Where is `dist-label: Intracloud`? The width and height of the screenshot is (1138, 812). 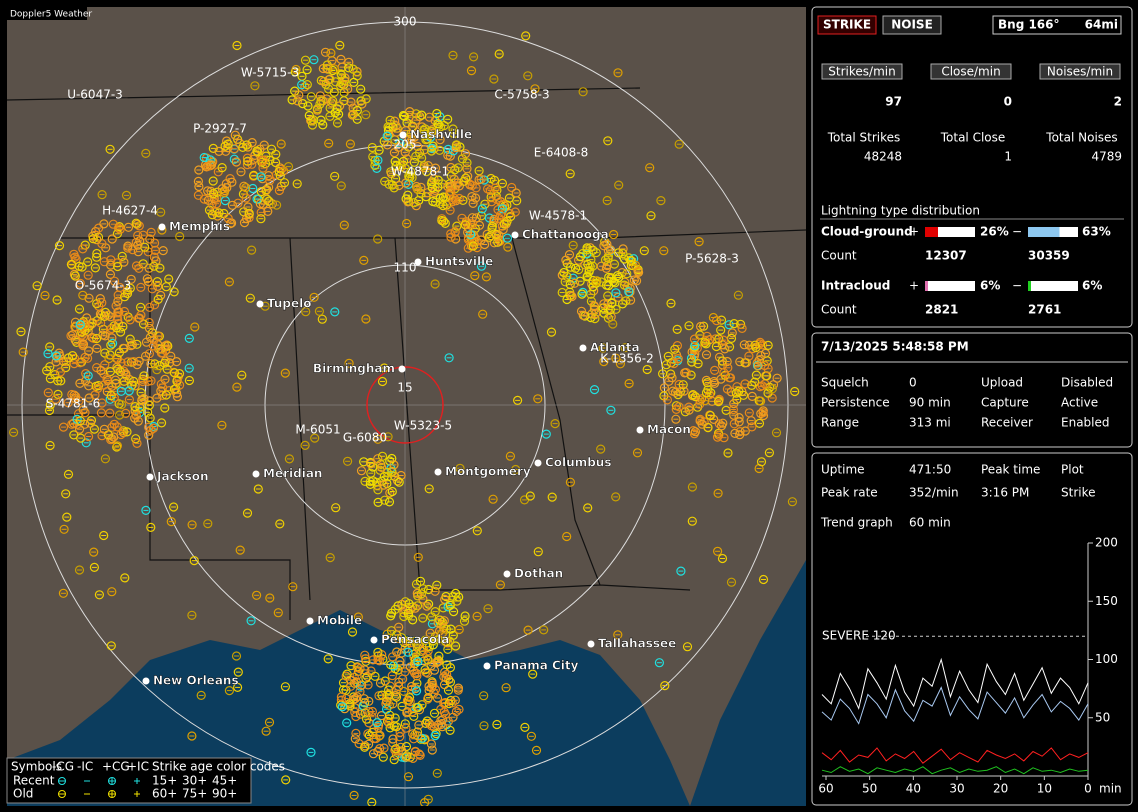 dist-label: Intracloud is located at coordinates (855, 286).